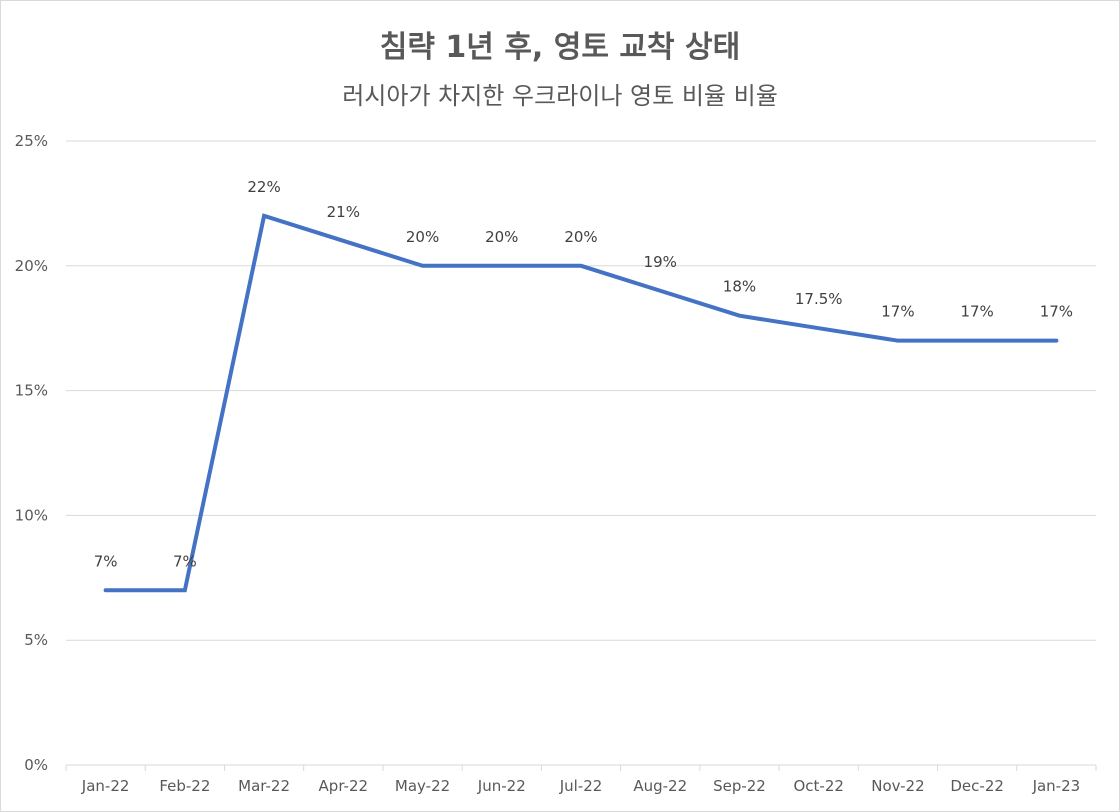 The width and height of the screenshot is (1120, 812). I want to click on chart-subtitle: 러시아가 차지한 우크라이나 영토 비율 비율, so click(560, 96).